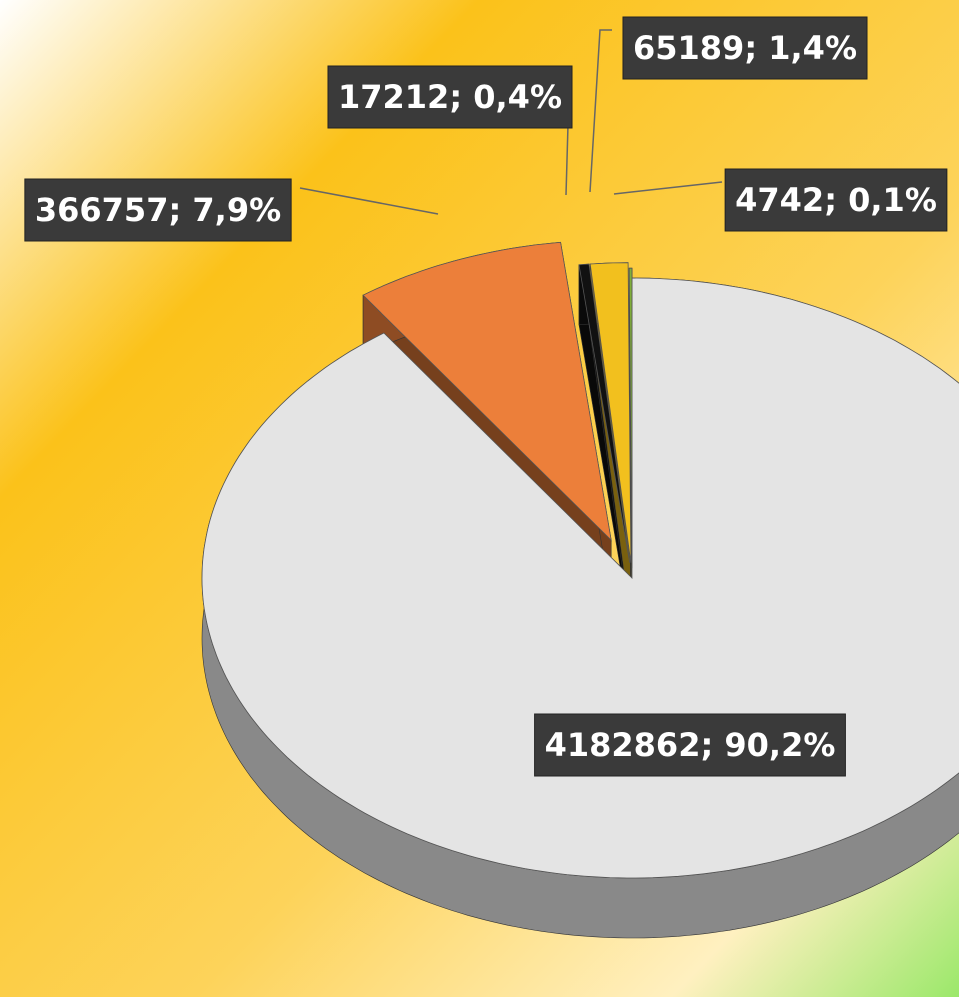 The image size is (959, 997). I want to click on data-label: 4182862; 90,2%, so click(690, 745).